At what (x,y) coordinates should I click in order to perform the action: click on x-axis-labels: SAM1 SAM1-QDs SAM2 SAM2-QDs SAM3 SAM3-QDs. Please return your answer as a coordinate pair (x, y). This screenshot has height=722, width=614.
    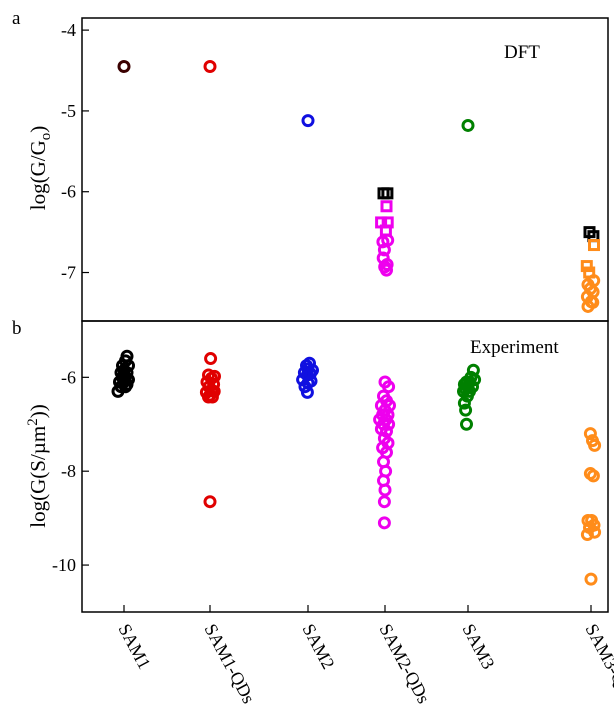
    Looking at the image, I should click on (364, 663).